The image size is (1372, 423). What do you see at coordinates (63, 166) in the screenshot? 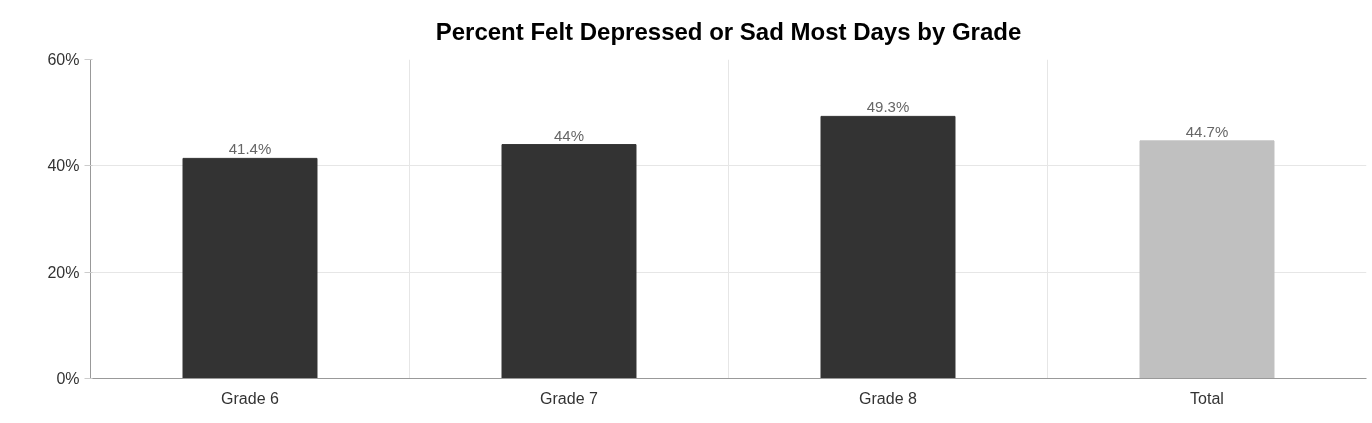
I see `y-tick-label: 40%` at bounding box center [63, 166].